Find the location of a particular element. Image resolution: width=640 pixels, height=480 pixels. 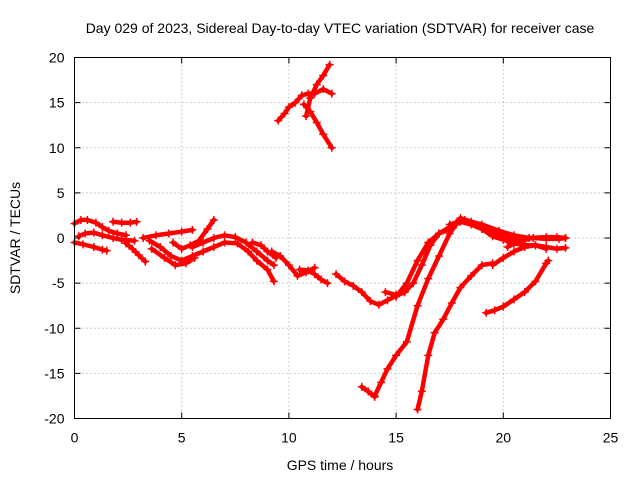

y-tick-label: -10 is located at coordinates (54, 328).